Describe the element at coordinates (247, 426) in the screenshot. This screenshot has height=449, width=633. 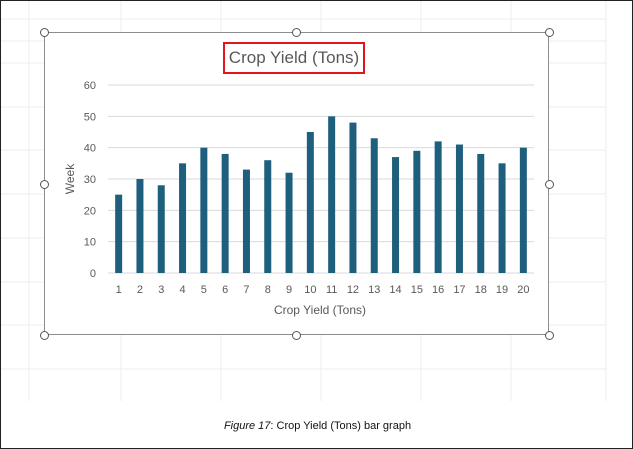
I see `figure-label: Figure 17` at that location.